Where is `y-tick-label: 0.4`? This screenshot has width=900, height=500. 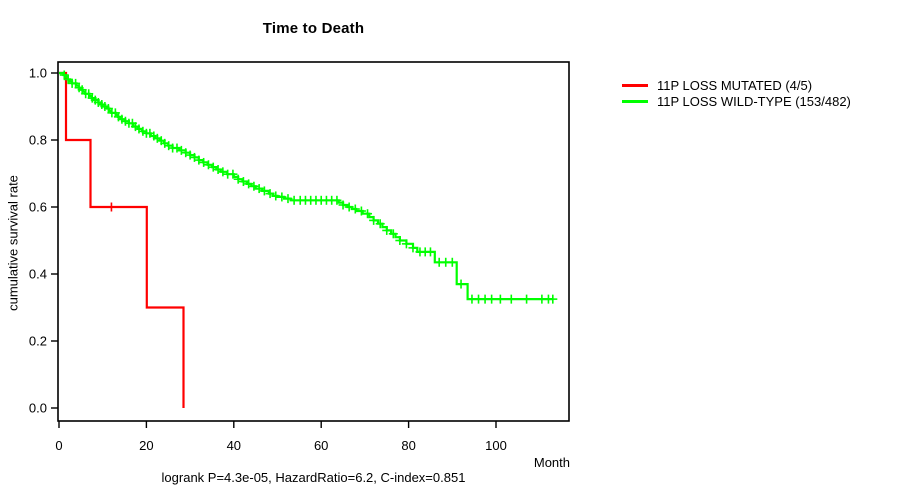 y-tick-label: 0.4 is located at coordinates (38, 274).